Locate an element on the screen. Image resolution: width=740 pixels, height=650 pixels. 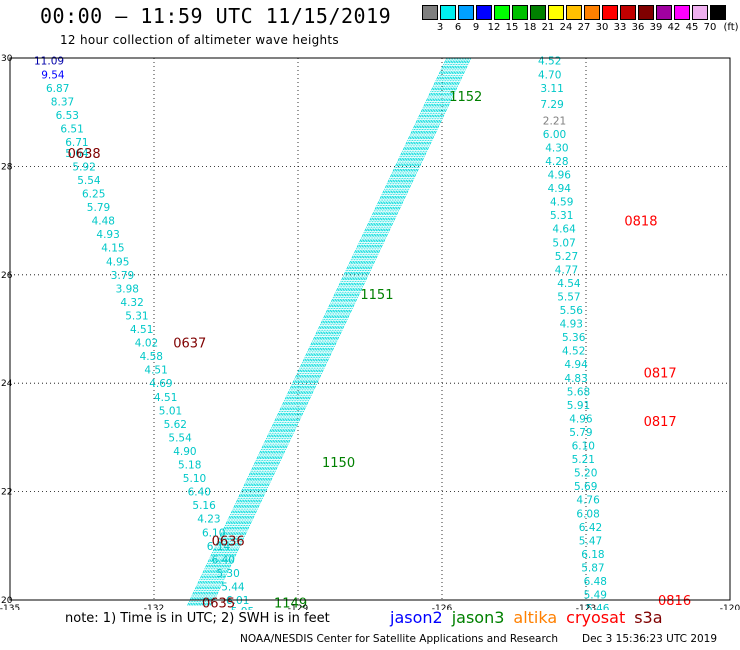
x-tick-label: -132 is located at coordinates (154, 607).